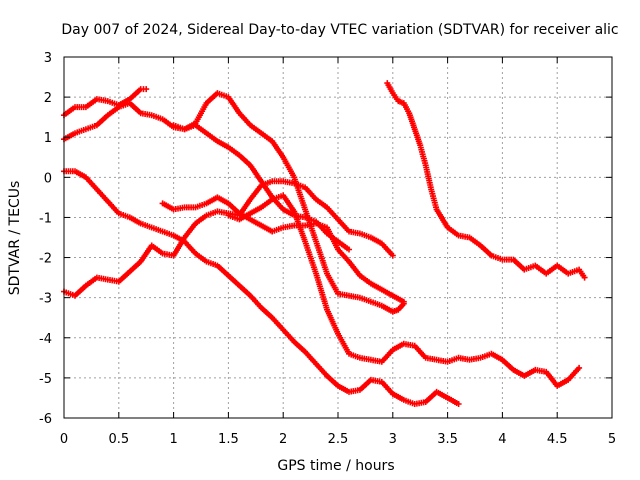 Image resolution: width=640 pixels, height=480 pixels. What do you see at coordinates (45, 259) in the screenshot?
I see `y-tick-label: -2` at bounding box center [45, 259].